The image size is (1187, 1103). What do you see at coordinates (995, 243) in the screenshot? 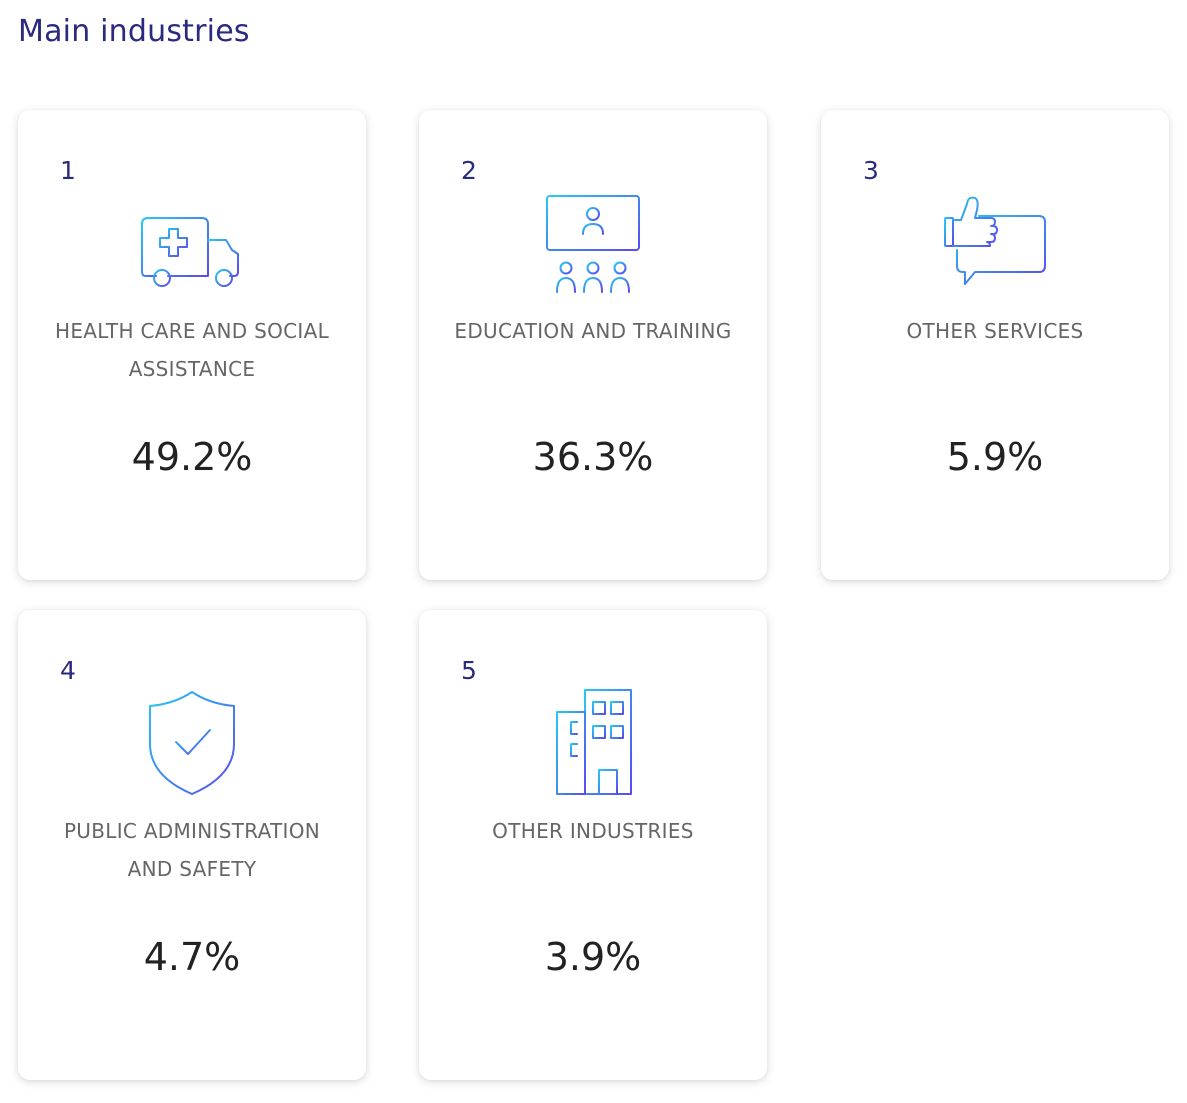
I see `thumbs-up-chat-icon` at bounding box center [995, 243].